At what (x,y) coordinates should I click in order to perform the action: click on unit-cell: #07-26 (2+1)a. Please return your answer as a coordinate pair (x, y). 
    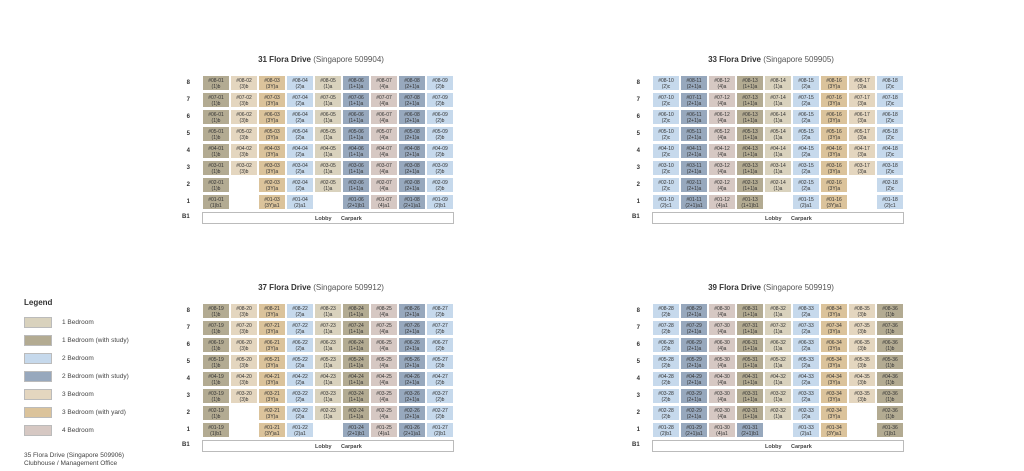
    Looking at the image, I should click on (412, 328).